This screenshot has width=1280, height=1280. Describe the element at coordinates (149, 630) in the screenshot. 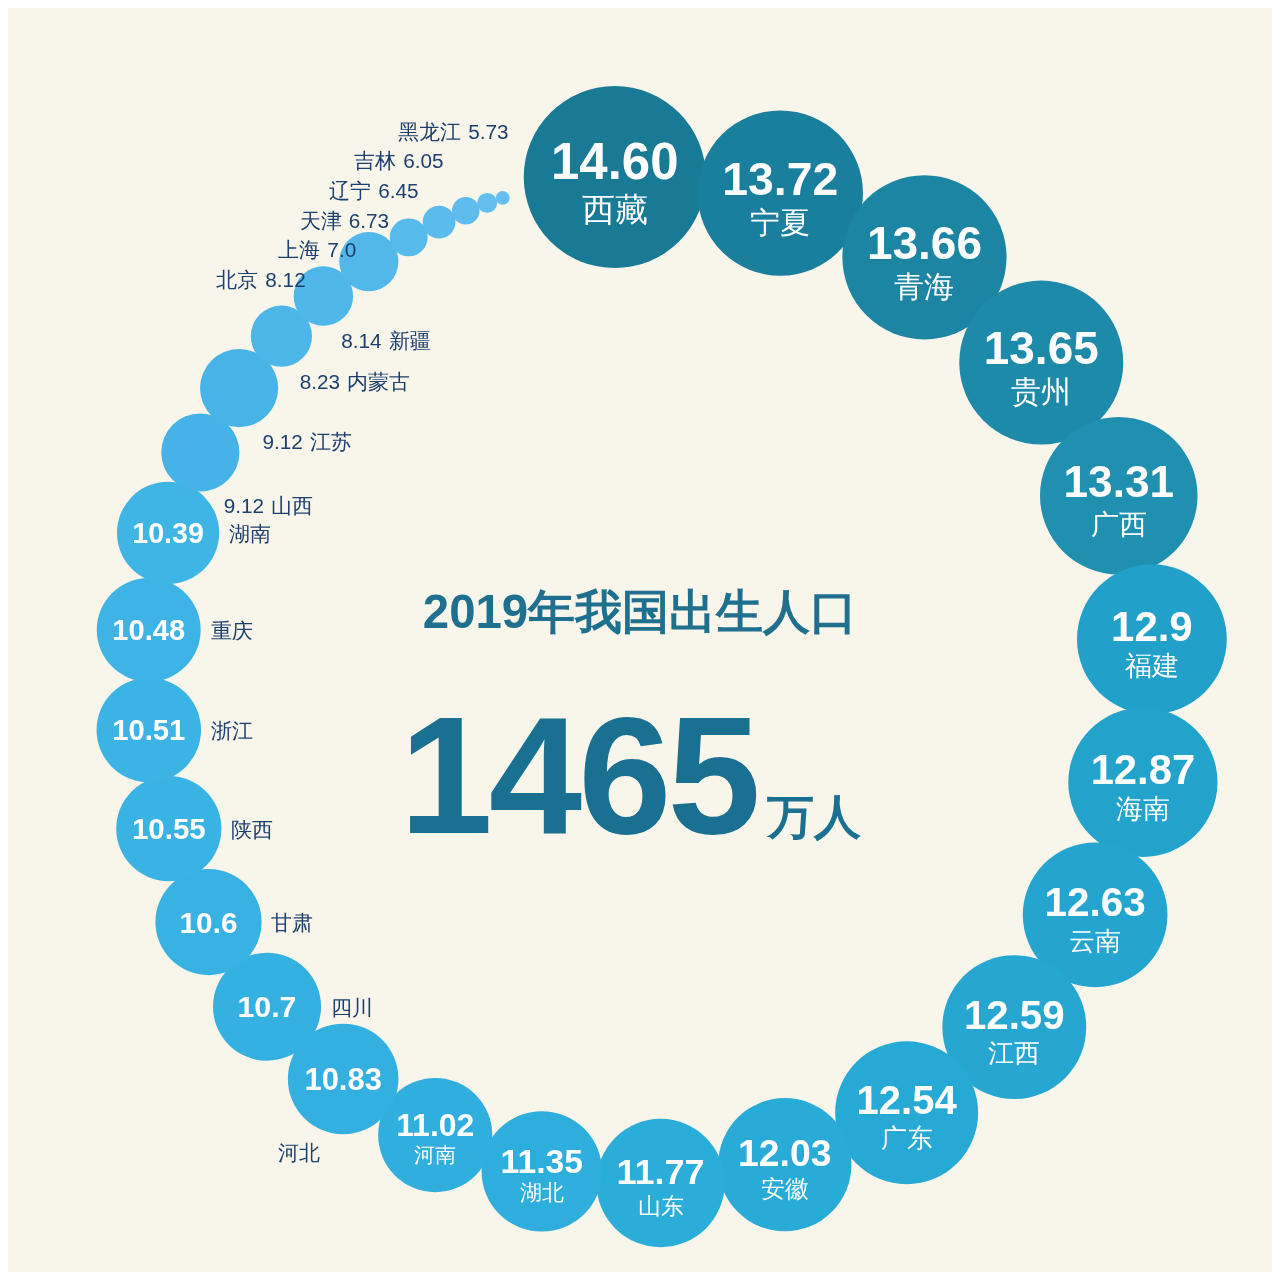

I see `data-label: 10.48` at that location.